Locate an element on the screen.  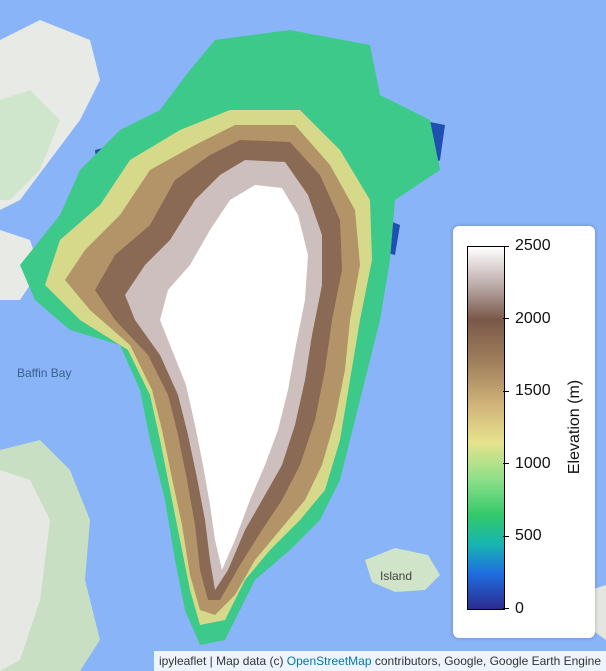
baffin-bay-label: Baffin Bay is located at coordinates (44, 373).